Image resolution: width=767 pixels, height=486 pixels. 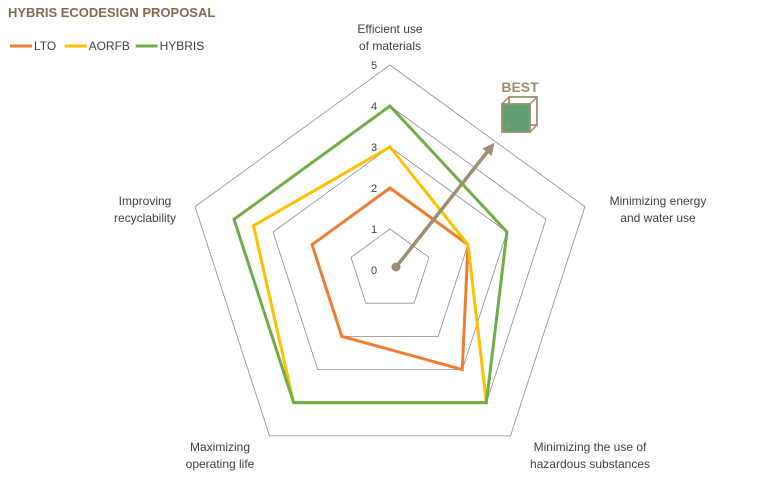 What do you see at coordinates (182, 46) in the screenshot?
I see `legend-label-hybris: HYBRIS` at bounding box center [182, 46].